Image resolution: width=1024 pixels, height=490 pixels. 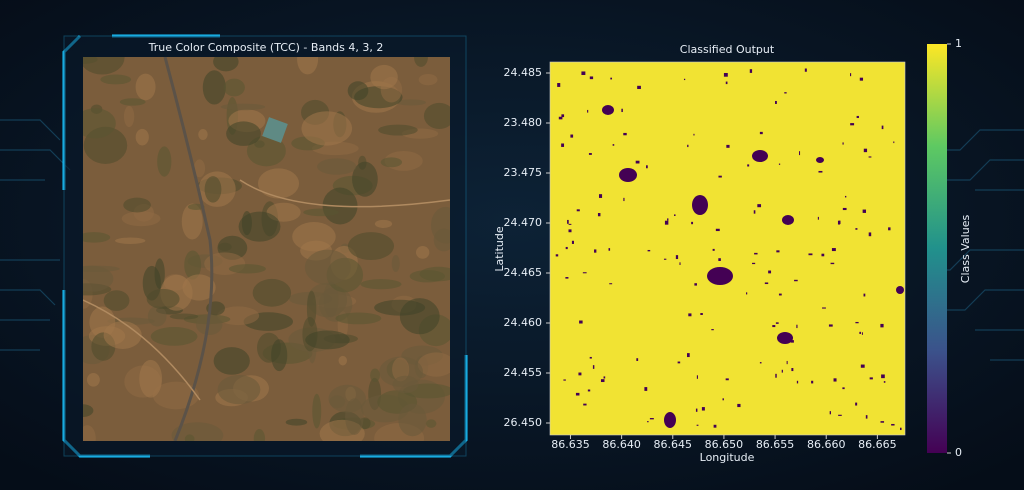 I want to click on colorbar-tick-label: 0, so click(x=958, y=452).